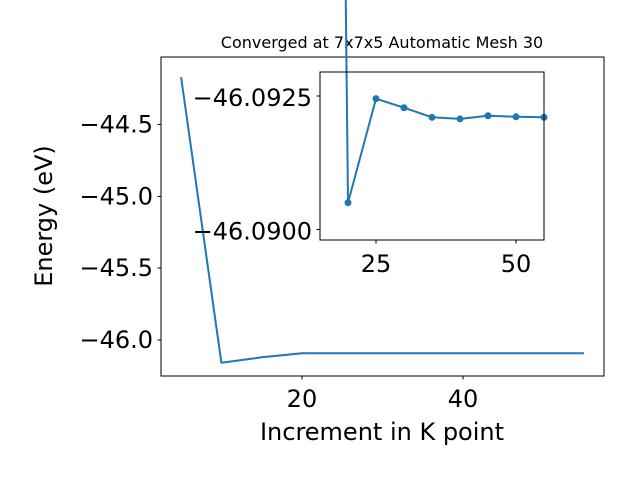 This screenshot has height=480, width=640. I want to click on y-axis-label: Energy (eV), so click(44, 216).